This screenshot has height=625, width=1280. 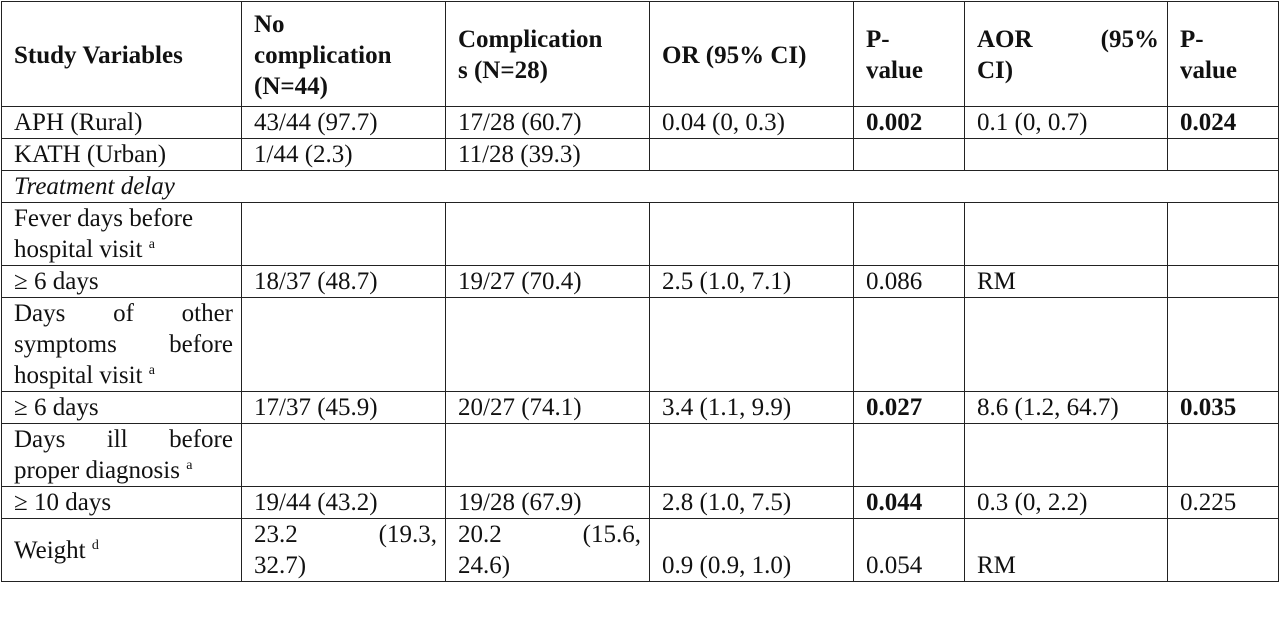 What do you see at coordinates (751, 550) in the screenshot?
I see `cell-or: 0.9 (0.9, 1.0)` at bounding box center [751, 550].